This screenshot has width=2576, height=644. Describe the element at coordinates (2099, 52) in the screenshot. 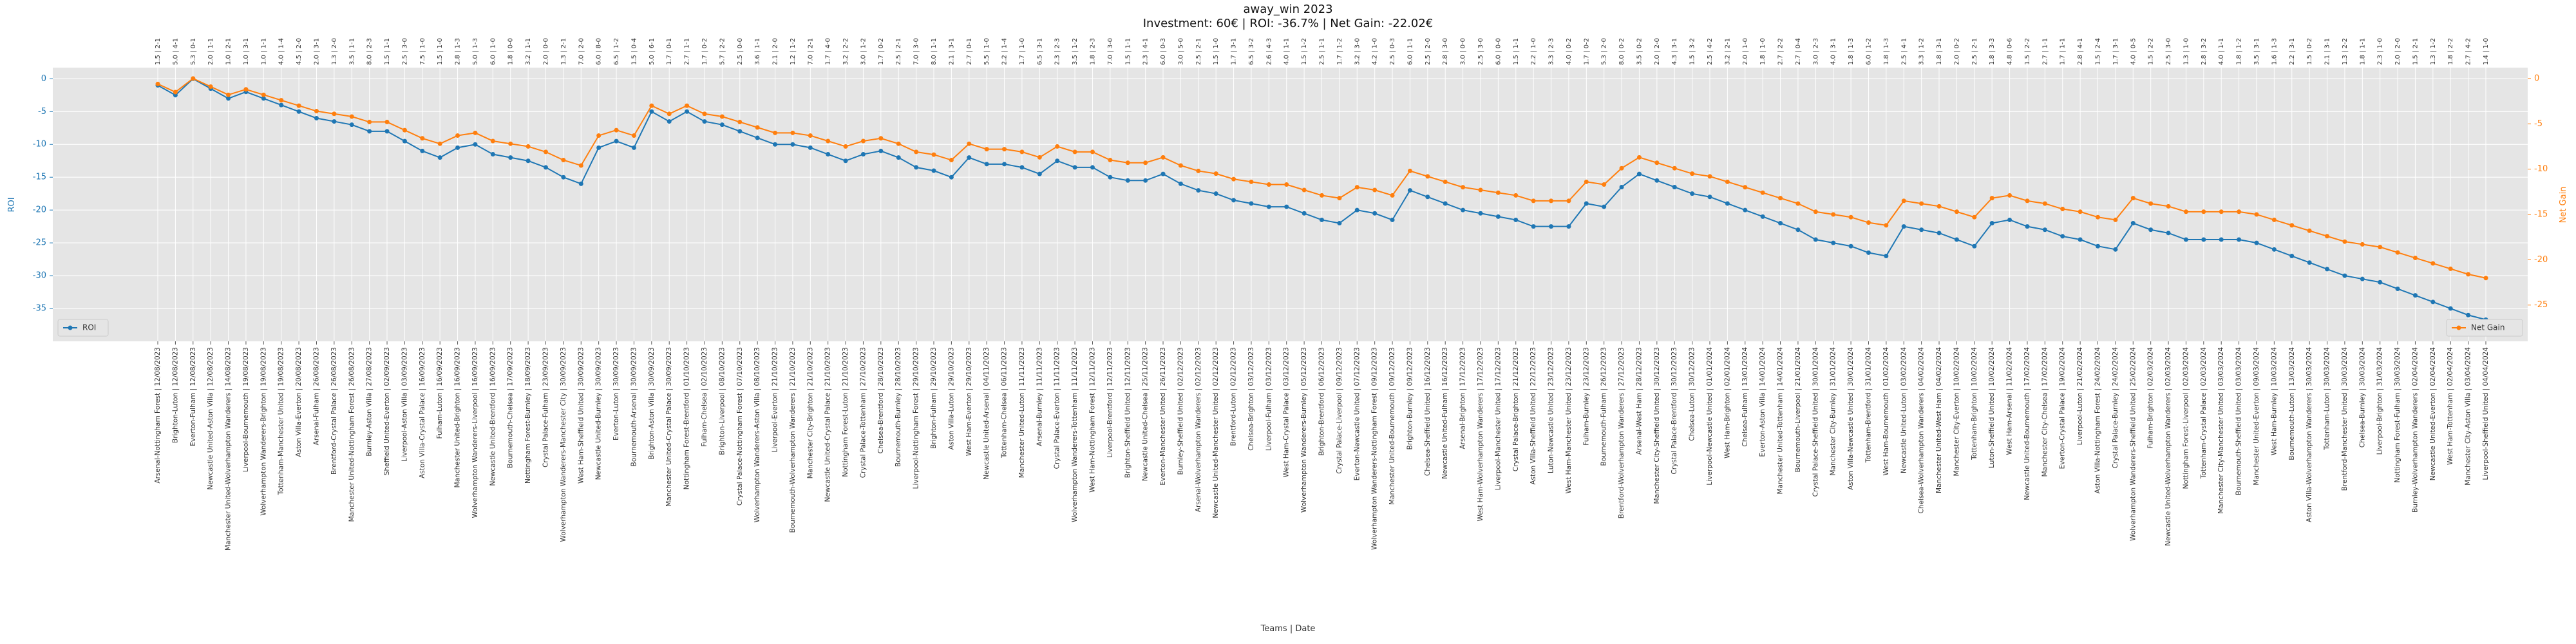

I see `point-annotation: 1.5 | 2-4` at that location.